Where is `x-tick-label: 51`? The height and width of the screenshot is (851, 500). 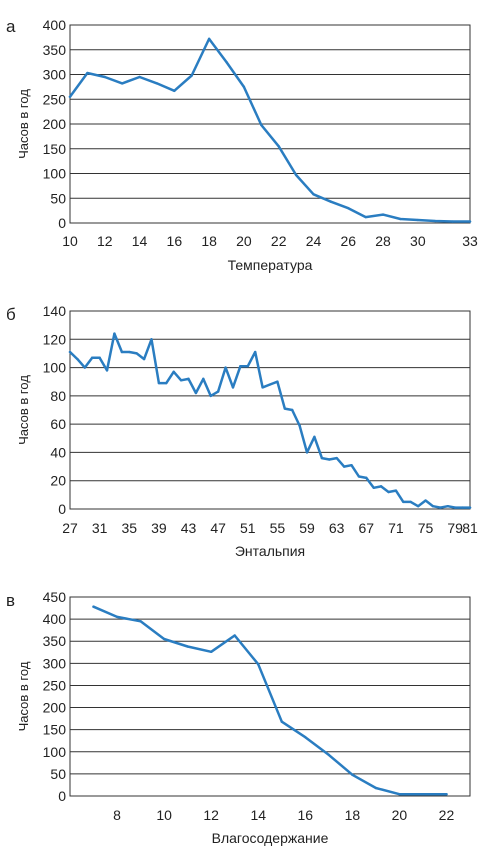
x-tick-label: 51 is located at coordinates (248, 528).